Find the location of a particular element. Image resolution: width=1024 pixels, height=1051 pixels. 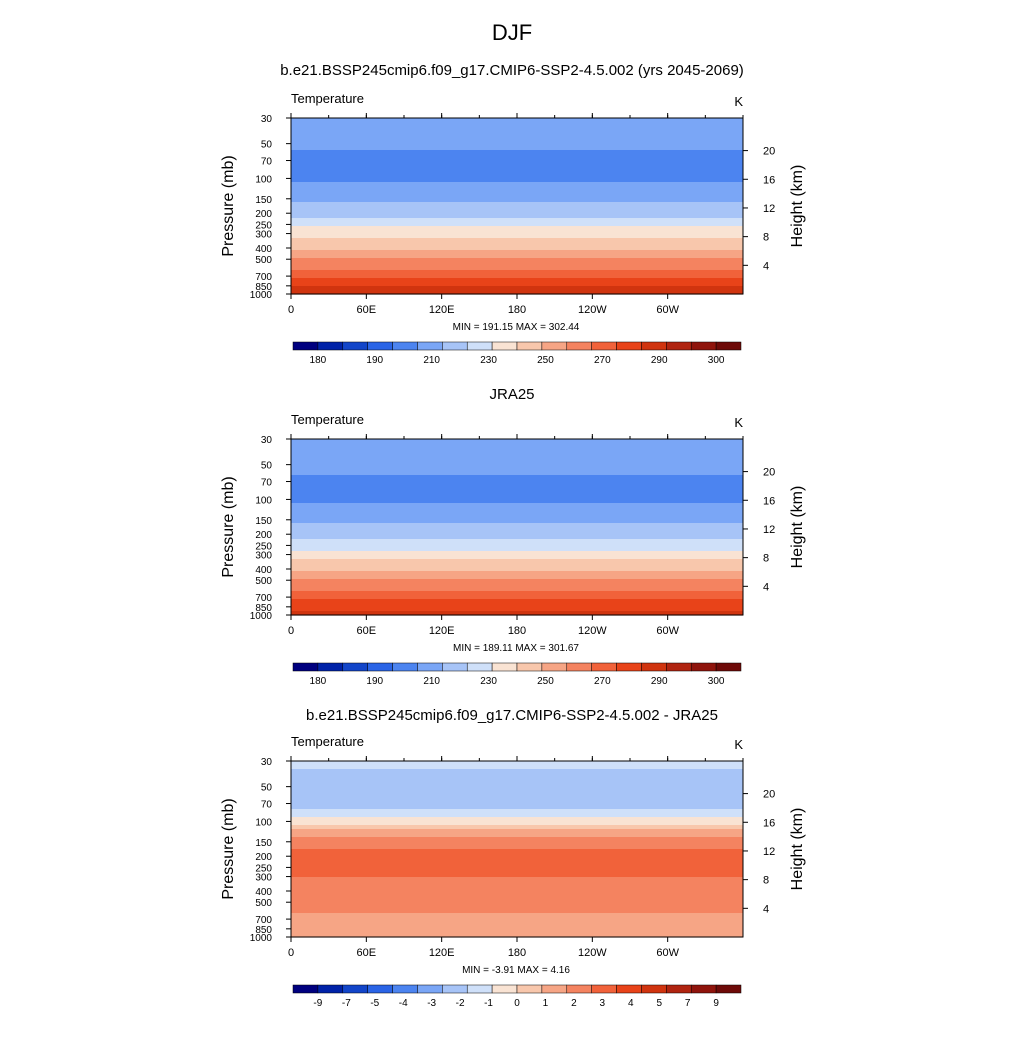

y-tick-label: 70 is located at coordinates (267, 162).